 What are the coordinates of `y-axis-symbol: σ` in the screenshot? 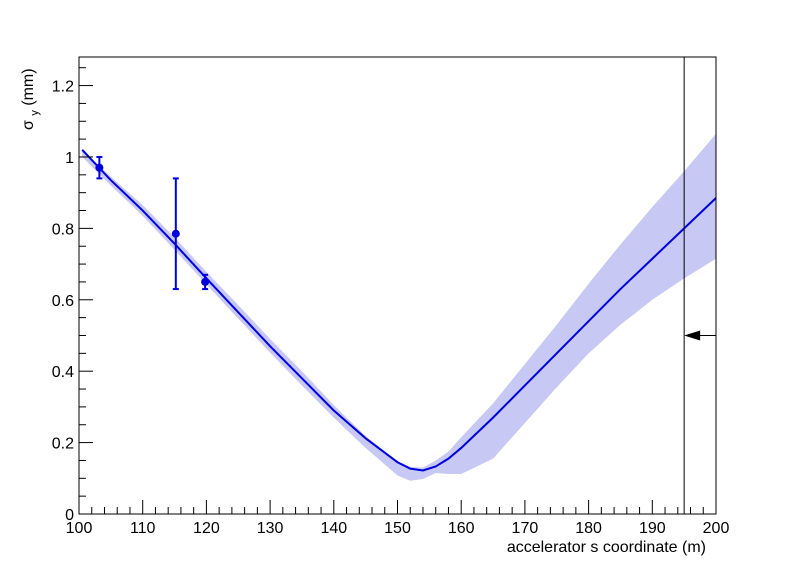 It's located at (28, 125).